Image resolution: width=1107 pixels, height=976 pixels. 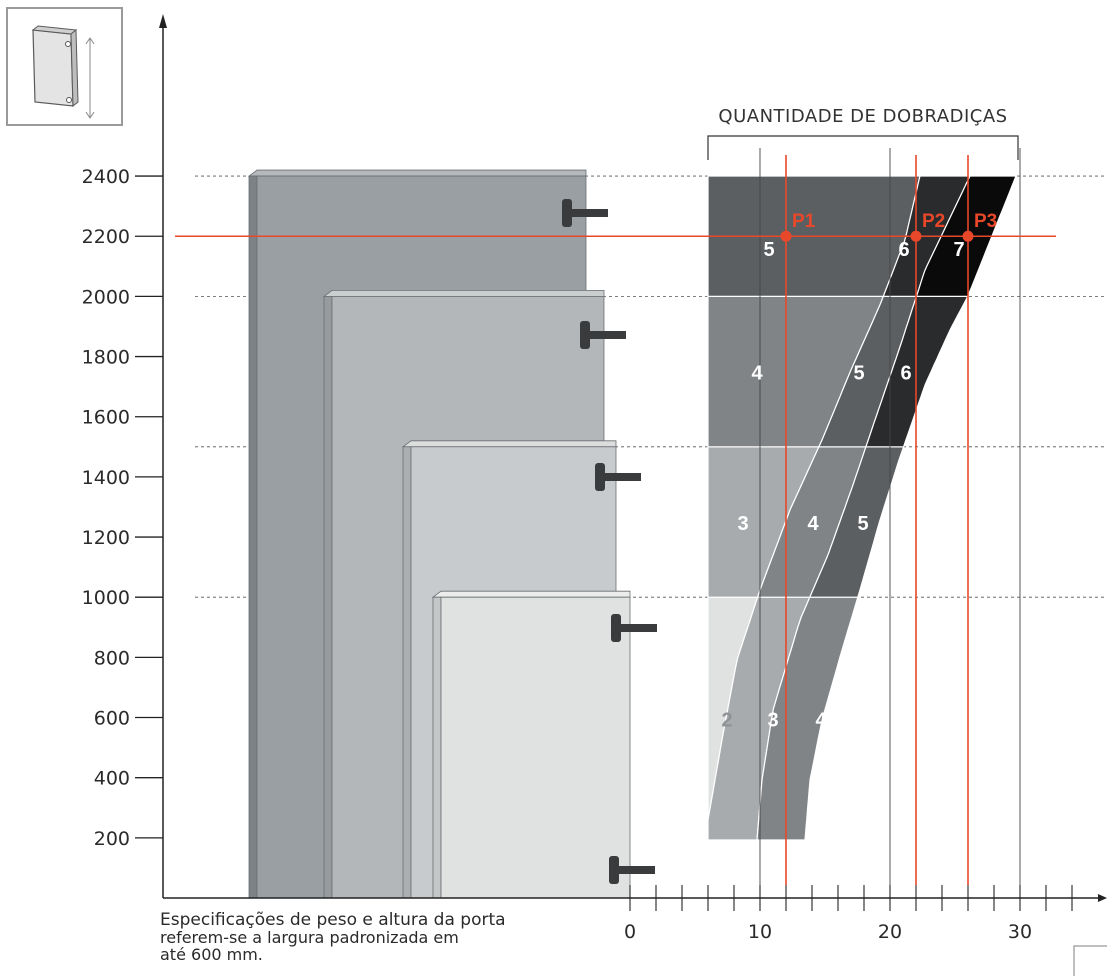 What do you see at coordinates (112, 779) in the screenshot?
I see `y-tick-label: 400` at bounding box center [112, 779].